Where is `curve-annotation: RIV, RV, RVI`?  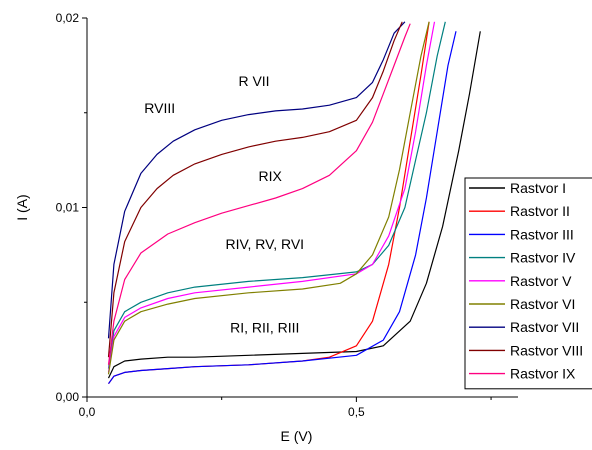 curve-annotation: RIV, RV, RVI is located at coordinates (264, 244).